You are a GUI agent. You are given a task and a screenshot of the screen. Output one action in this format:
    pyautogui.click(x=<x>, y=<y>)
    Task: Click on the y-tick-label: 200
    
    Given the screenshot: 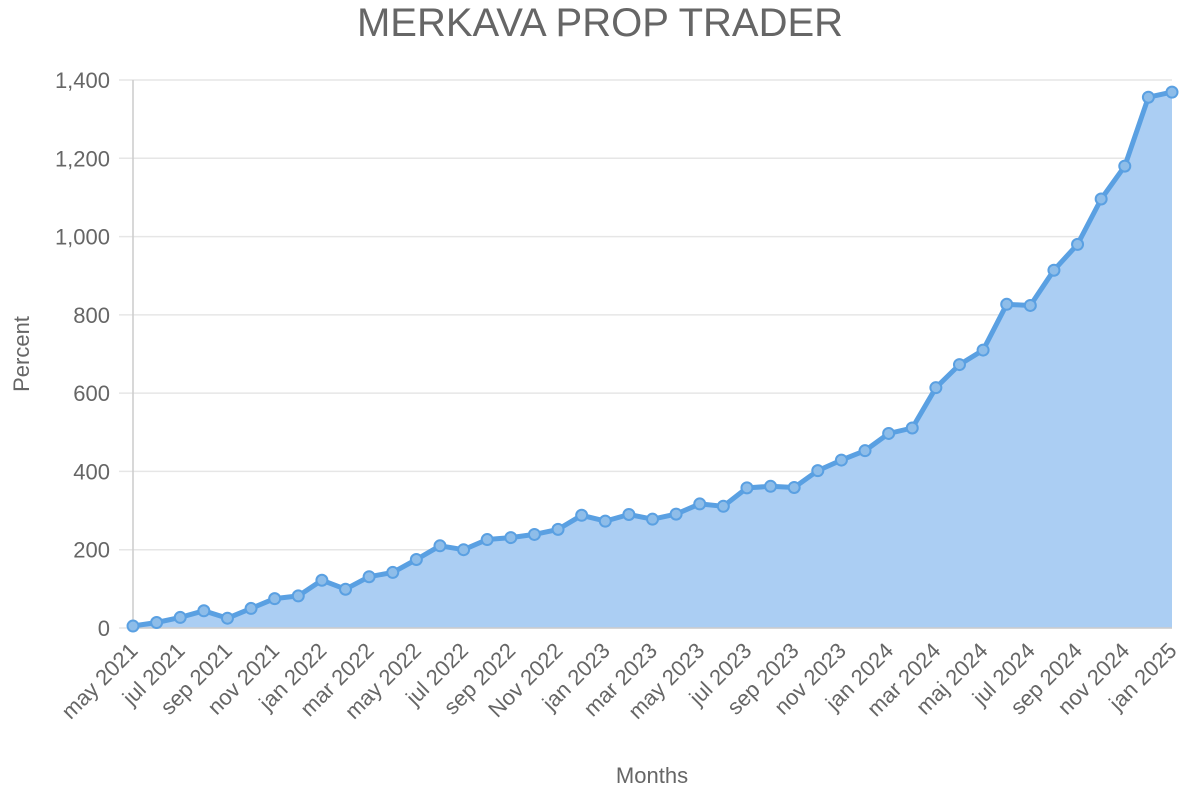 What is the action you would take?
    pyautogui.click(x=91, y=550)
    